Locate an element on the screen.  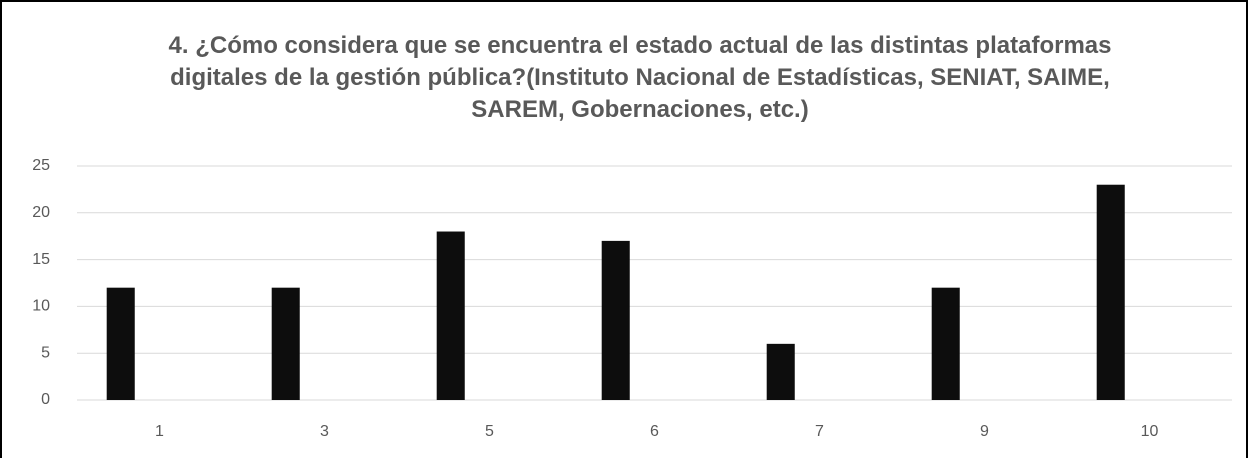
y-tick-label: 5 is located at coordinates (45, 352).